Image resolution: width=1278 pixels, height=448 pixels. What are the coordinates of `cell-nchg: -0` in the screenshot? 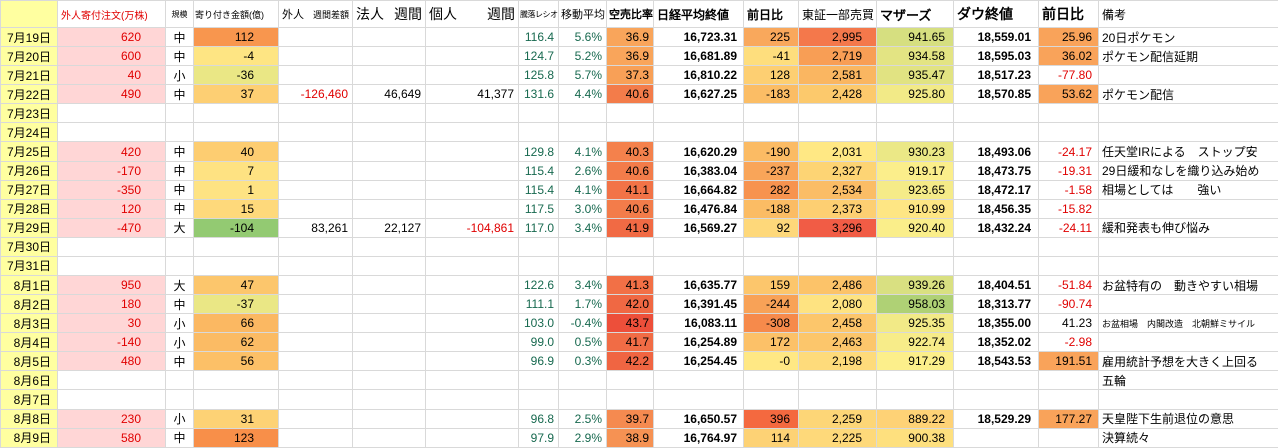 It's located at (771, 361).